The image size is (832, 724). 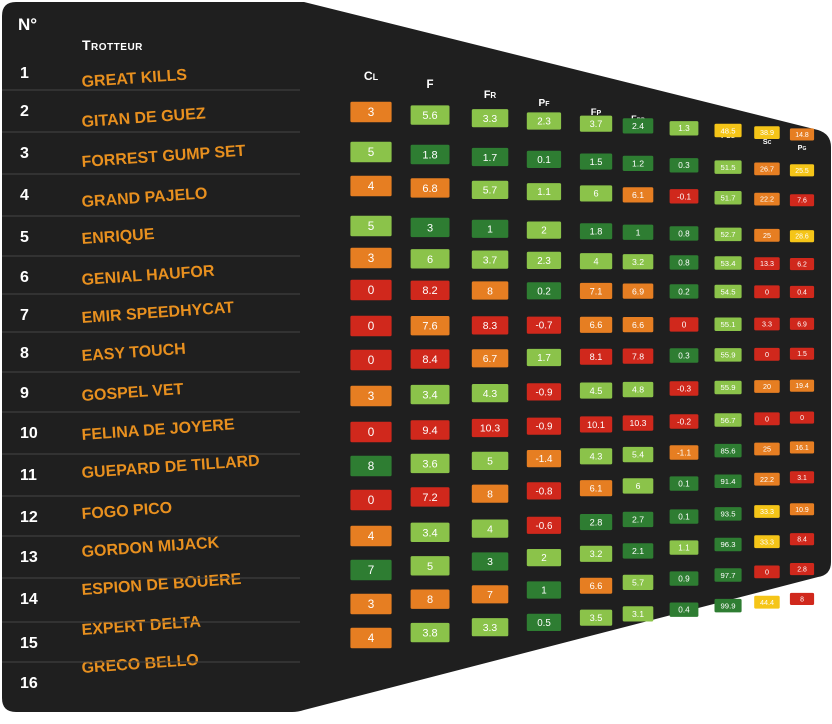 What do you see at coordinates (596, 356) in the screenshot?
I see `stat-cell: 8.1` at bounding box center [596, 356].